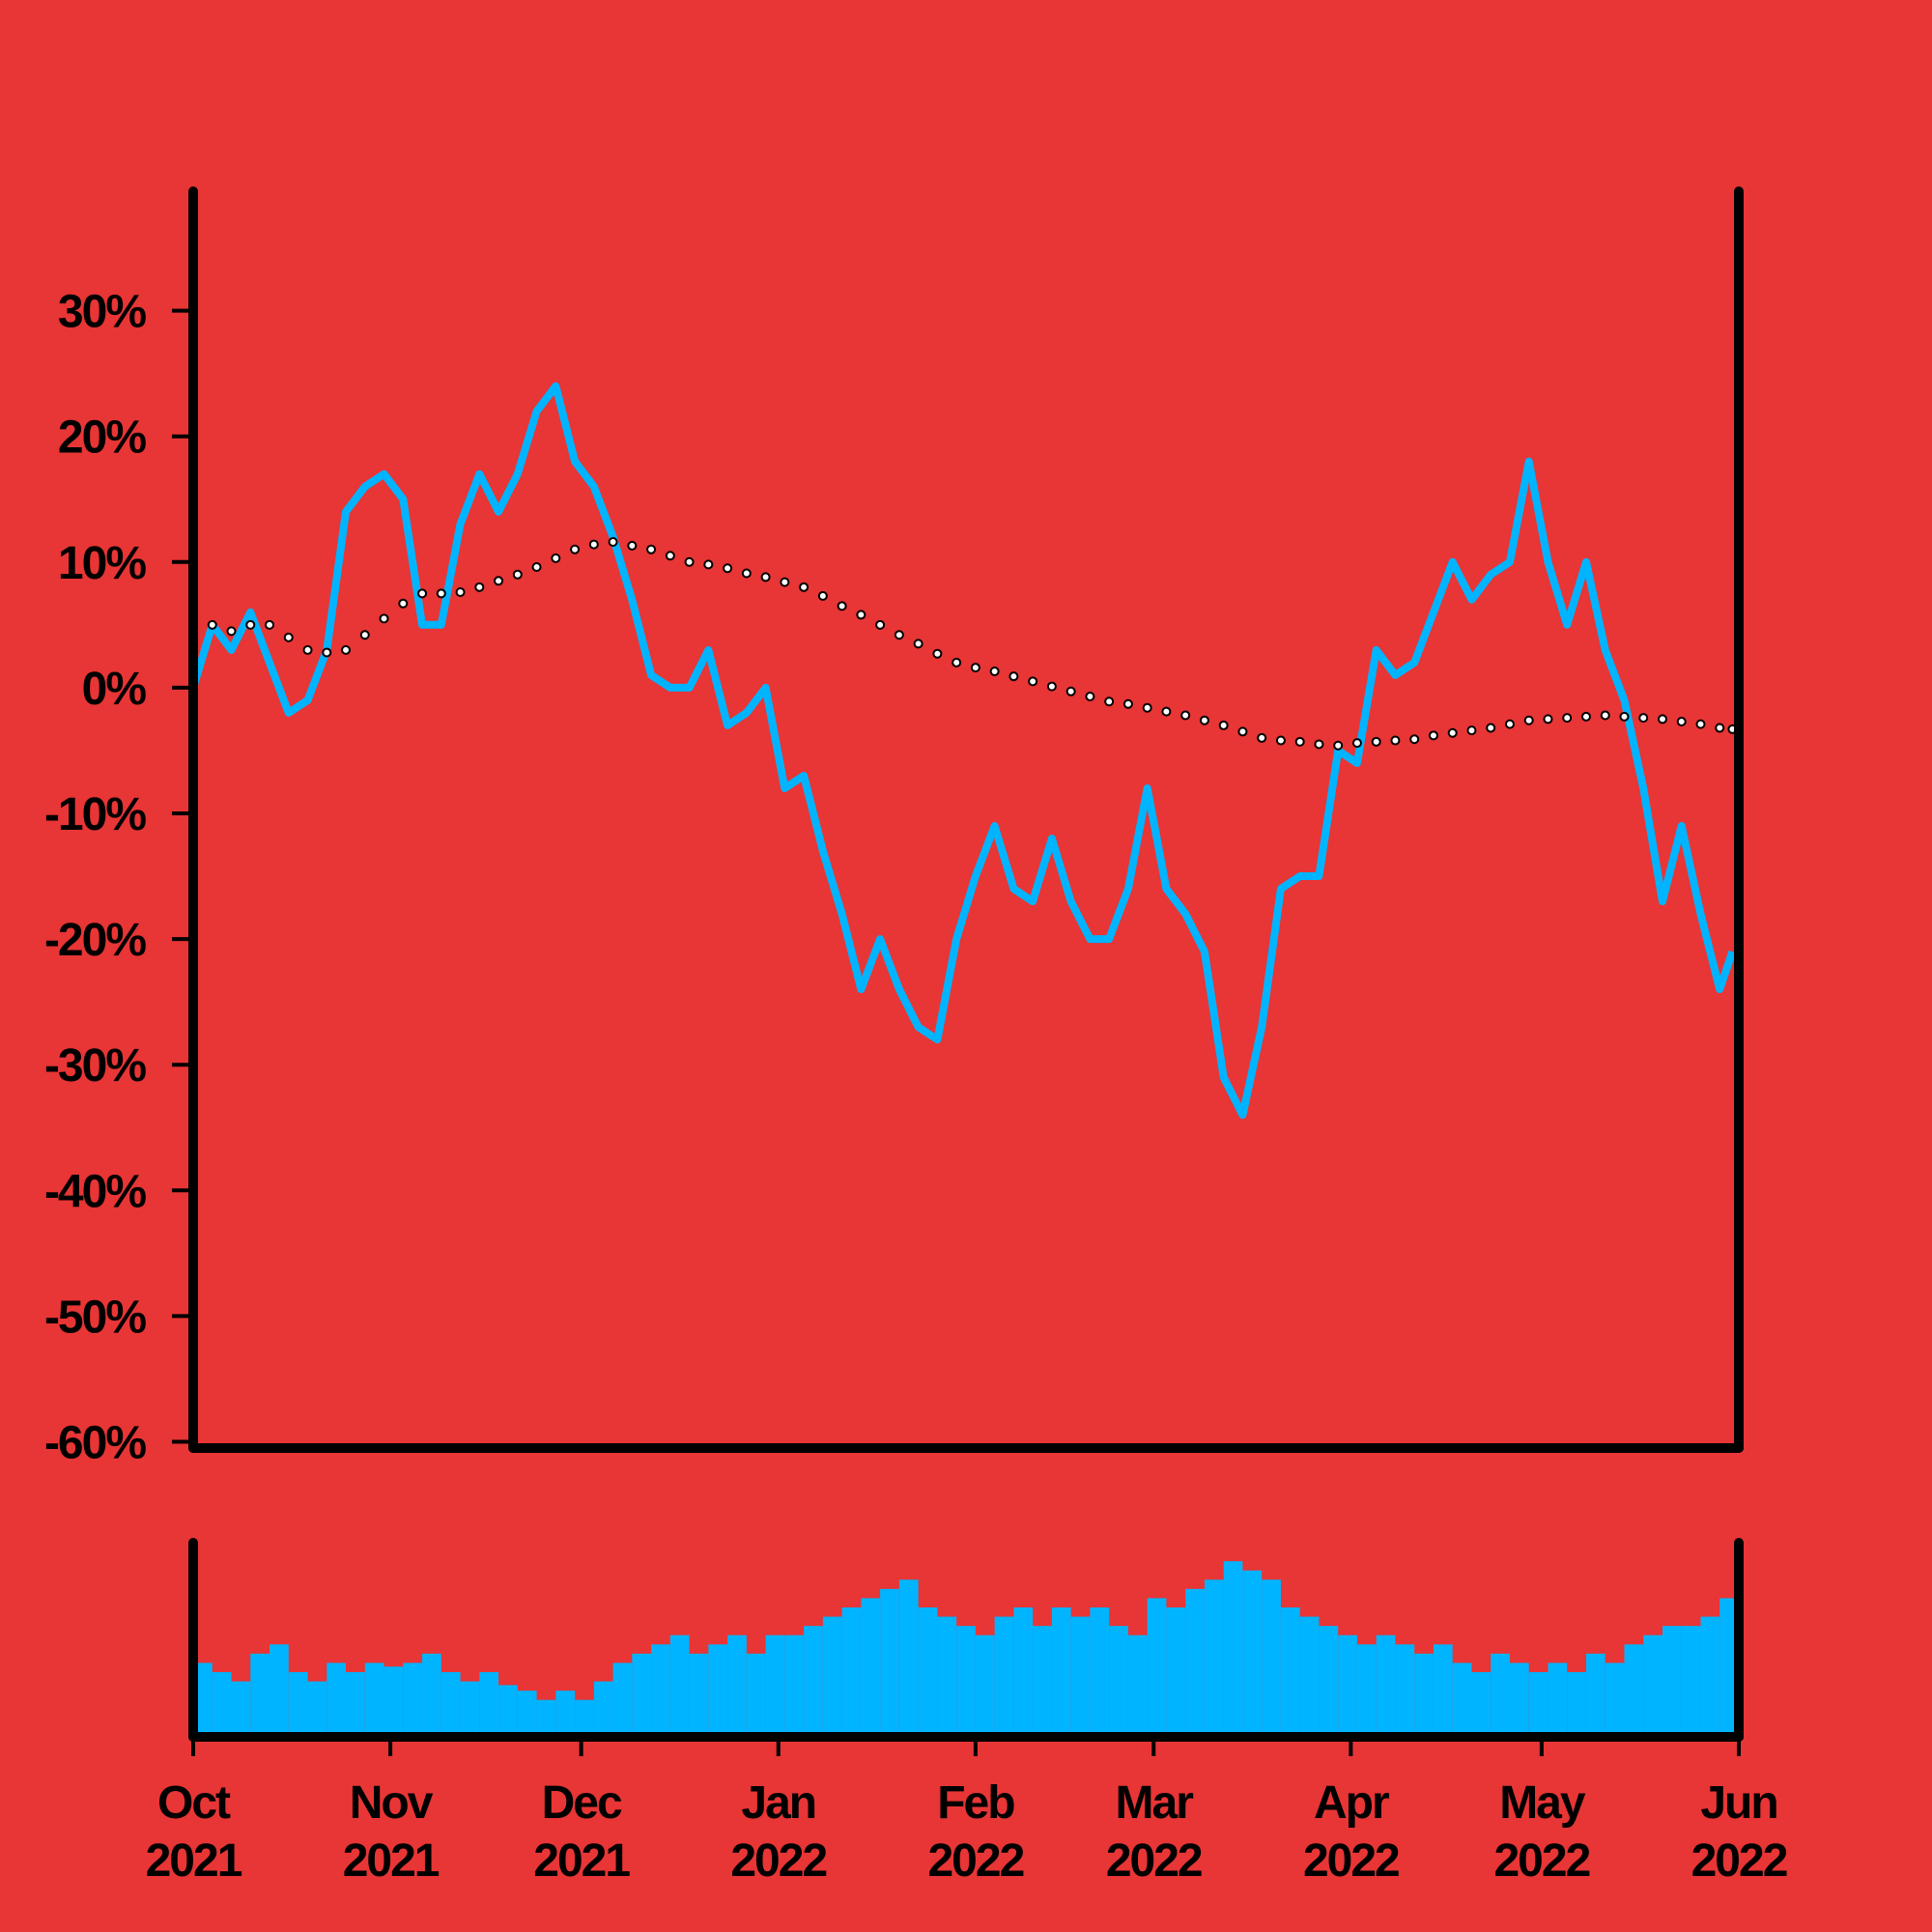 This screenshot has height=1932, width=1932. What do you see at coordinates (581, 1832) in the screenshot?
I see `x-tick-label: Dec 2021` at bounding box center [581, 1832].